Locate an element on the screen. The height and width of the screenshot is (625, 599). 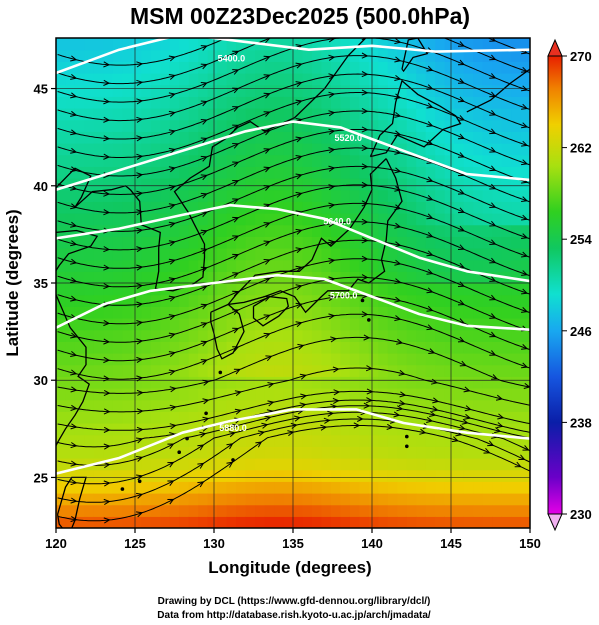
x-tick-label: 125 is located at coordinates (135, 543).